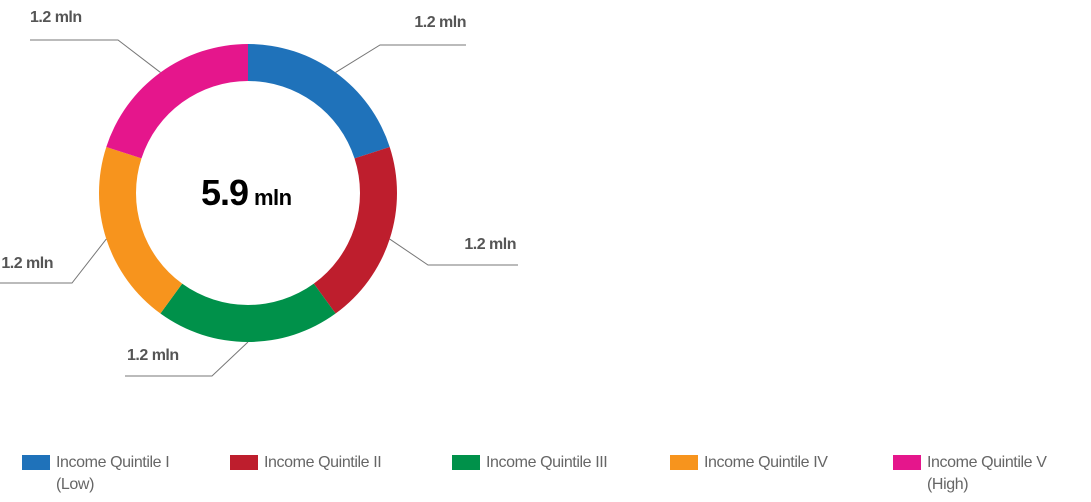 The width and height of the screenshot is (1091, 502). I want to click on legend-item: Income Quintile IV, so click(770, 463).